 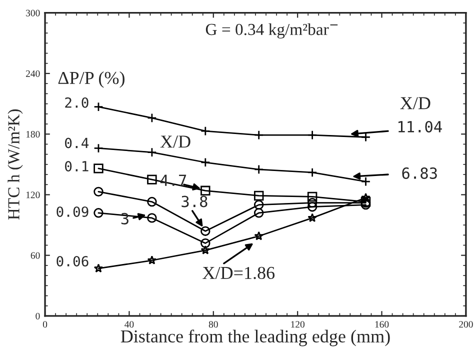 I want to click on annotation: 11.04, so click(x=420, y=126).